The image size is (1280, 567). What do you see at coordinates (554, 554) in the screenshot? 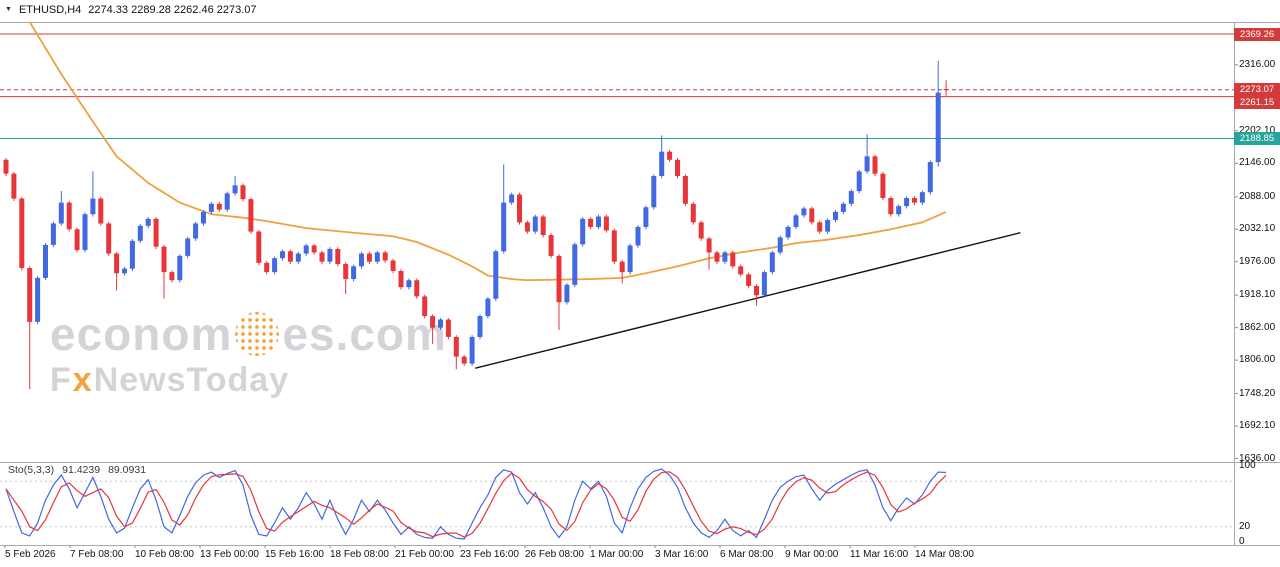
I see `time-axis-label: 26 Feb 08:00` at bounding box center [554, 554].